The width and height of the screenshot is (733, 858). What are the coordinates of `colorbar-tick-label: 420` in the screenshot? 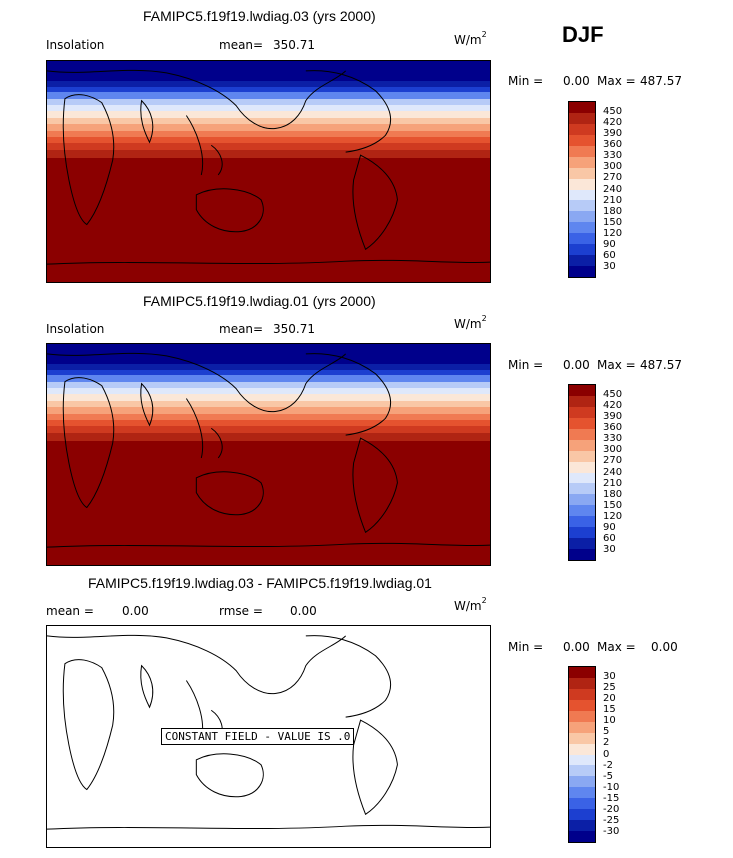 It's located at (613, 123).